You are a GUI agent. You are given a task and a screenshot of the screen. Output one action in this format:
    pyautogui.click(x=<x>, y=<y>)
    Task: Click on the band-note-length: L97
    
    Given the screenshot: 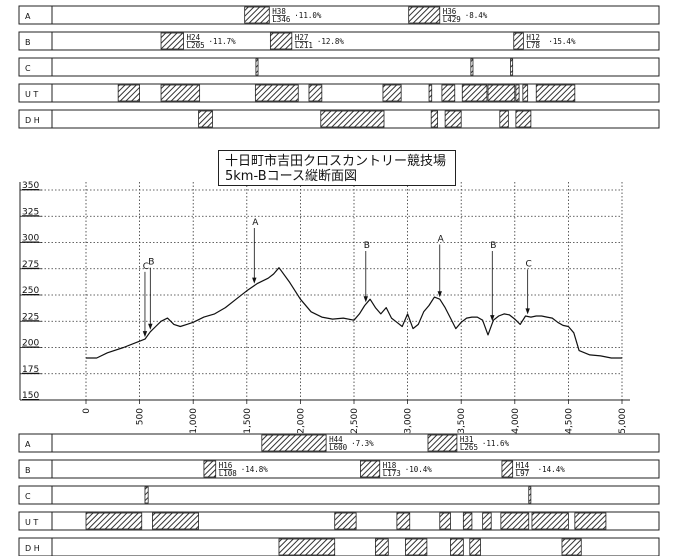 What is the action you would take?
    pyautogui.click(x=523, y=473)
    